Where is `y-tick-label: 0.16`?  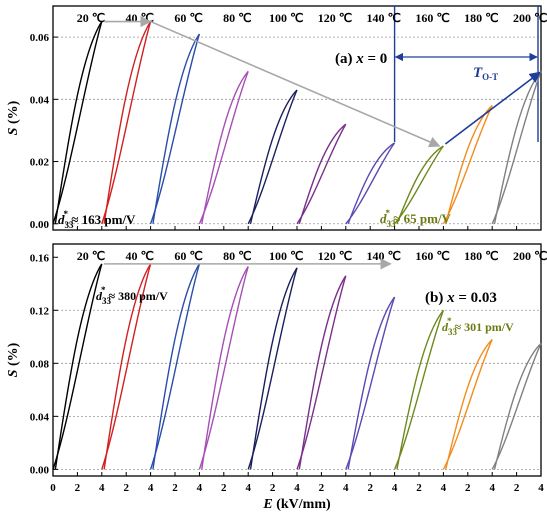
y-tick-label: 0.16 is located at coordinates (40, 258).